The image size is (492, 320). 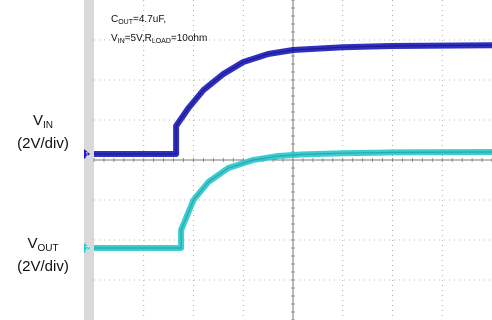 What do you see at coordinates (37, 120) in the screenshot?
I see `vin-label-main: V` at bounding box center [37, 120].